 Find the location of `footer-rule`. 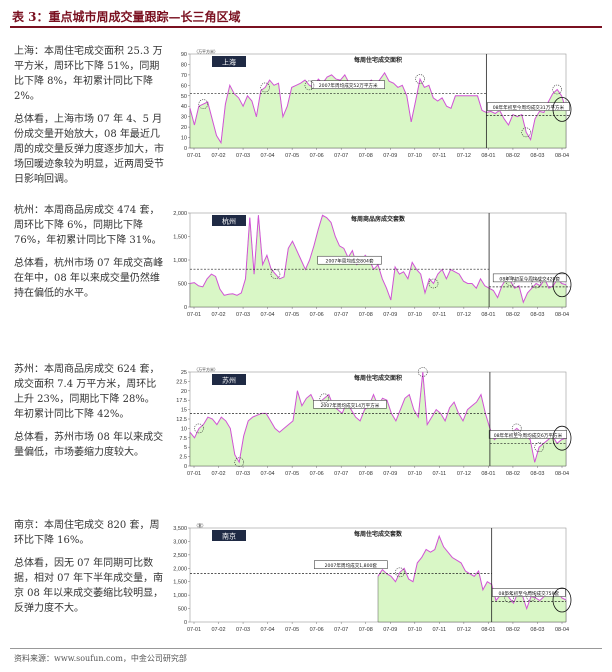

footer-rule is located at coordinates (306, 648).